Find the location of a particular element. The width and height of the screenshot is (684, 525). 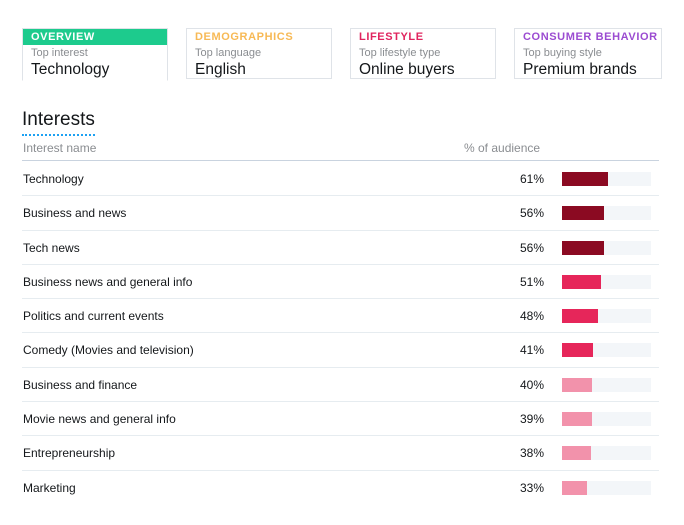

tab-value: Premium brands is located at coordinates (580, 69).